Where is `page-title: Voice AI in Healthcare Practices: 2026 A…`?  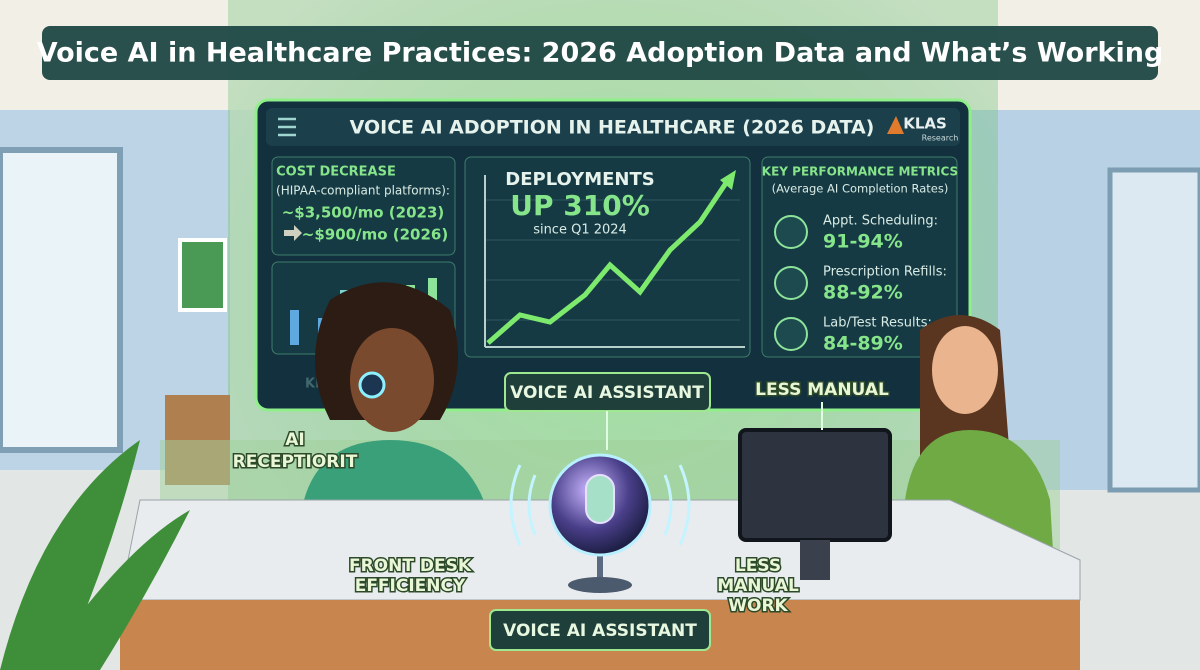 page-title: Voice AI in Healthcare Practices: 2026 A… is located at coordinates (600, 53).